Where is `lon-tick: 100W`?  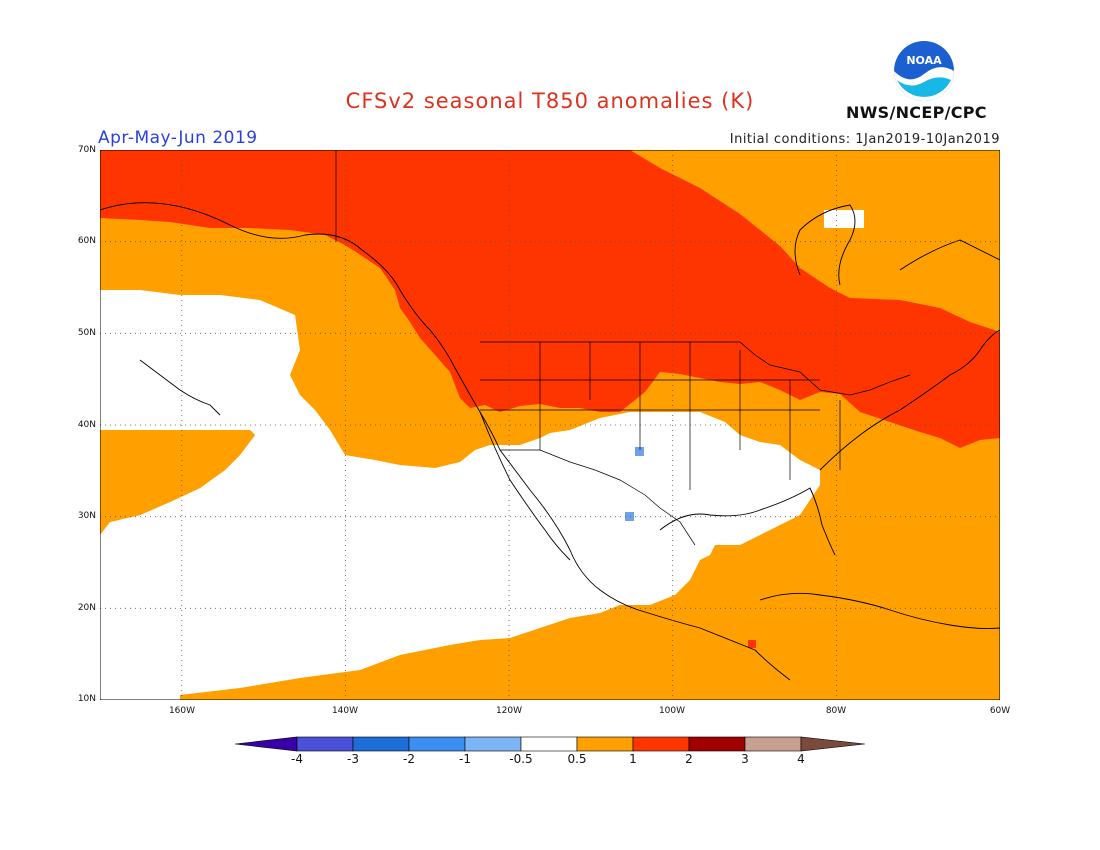
lon-tick: 100W is located at coordinates (672, 711).